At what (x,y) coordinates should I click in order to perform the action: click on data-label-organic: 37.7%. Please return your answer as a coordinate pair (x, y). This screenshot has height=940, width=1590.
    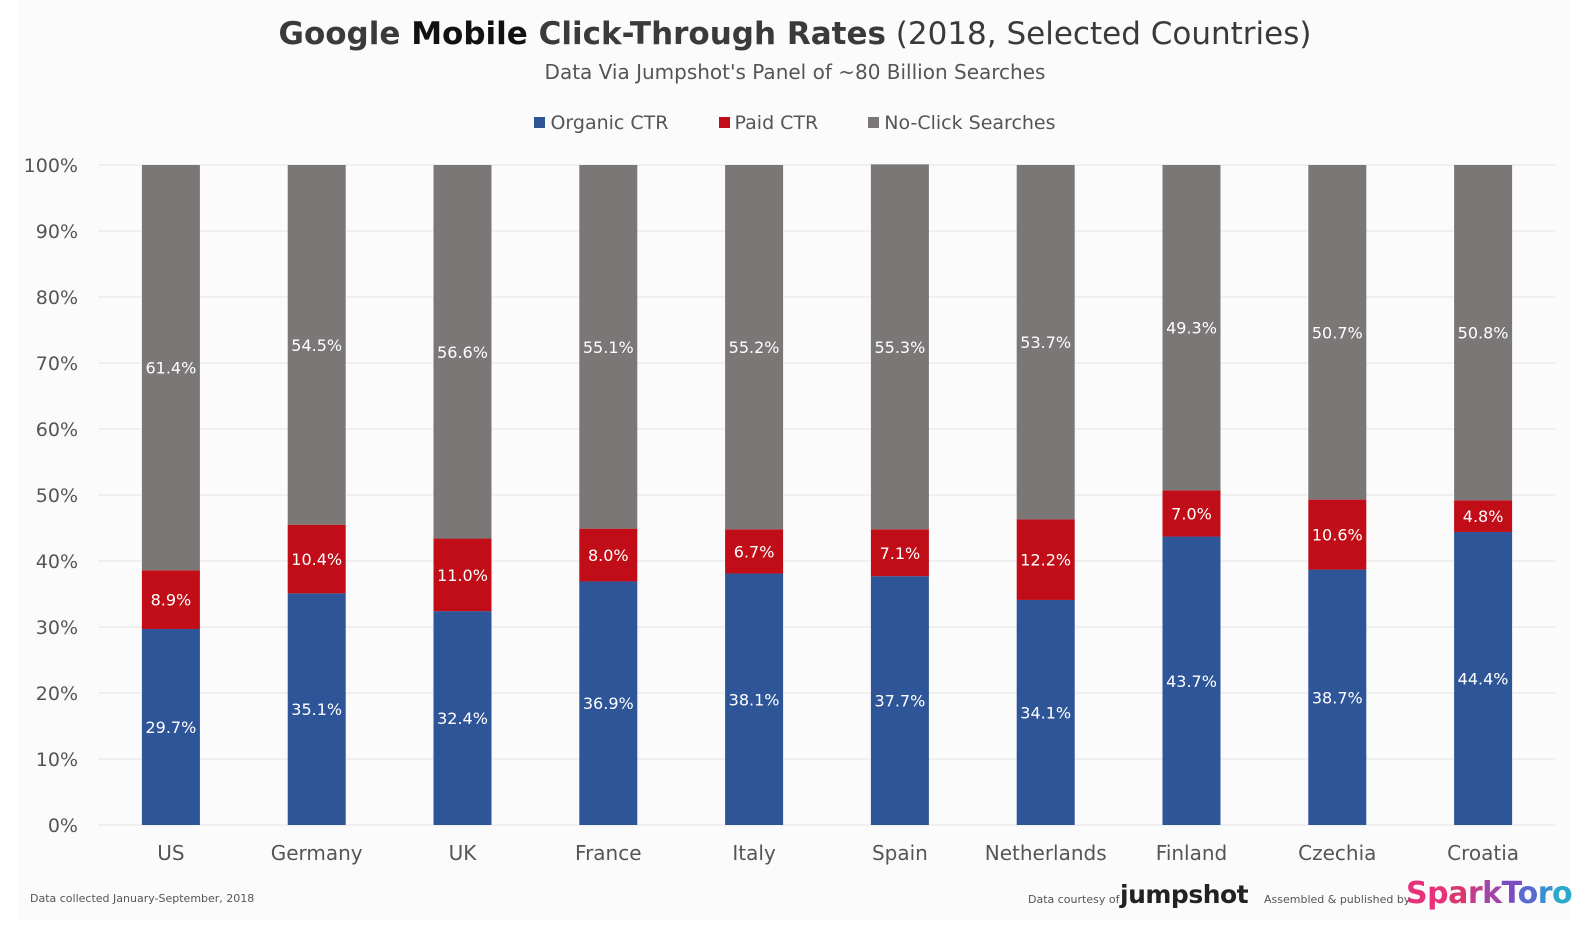
    Looking at the image, I should click on (899, 701).